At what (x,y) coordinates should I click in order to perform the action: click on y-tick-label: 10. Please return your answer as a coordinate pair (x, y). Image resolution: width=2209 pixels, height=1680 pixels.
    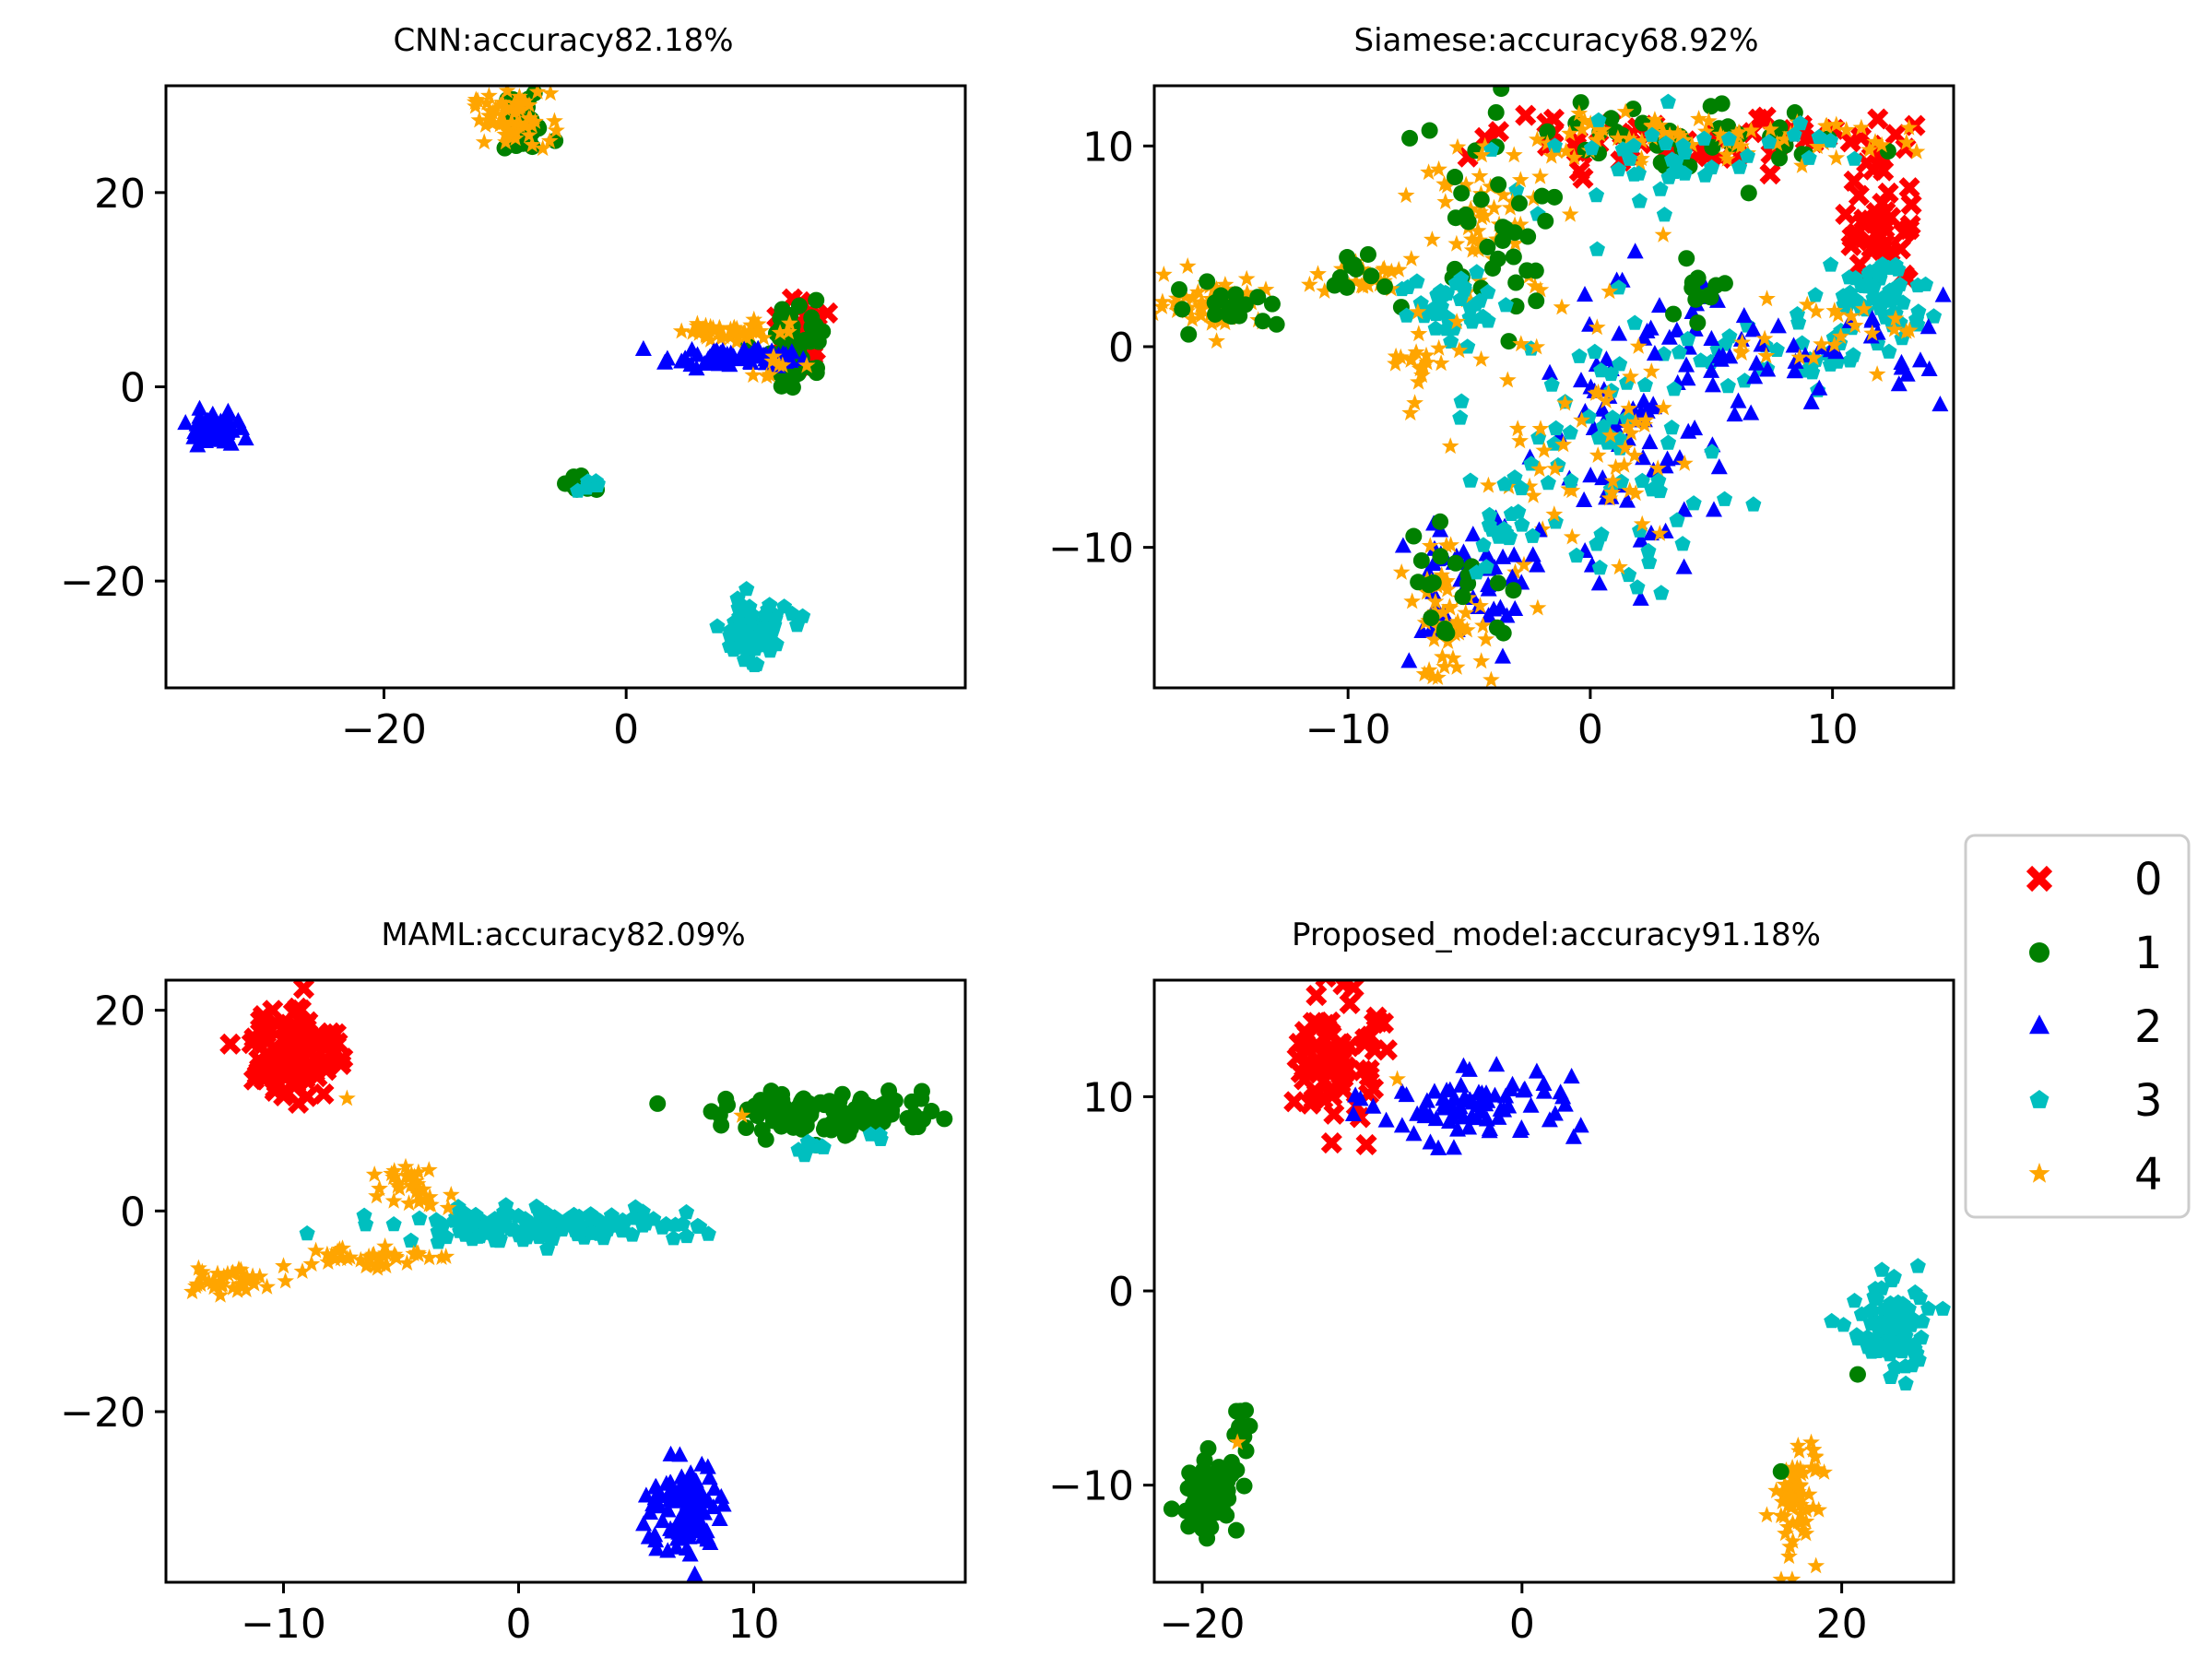
    Looking at the image, I should click on (1108, 1097).